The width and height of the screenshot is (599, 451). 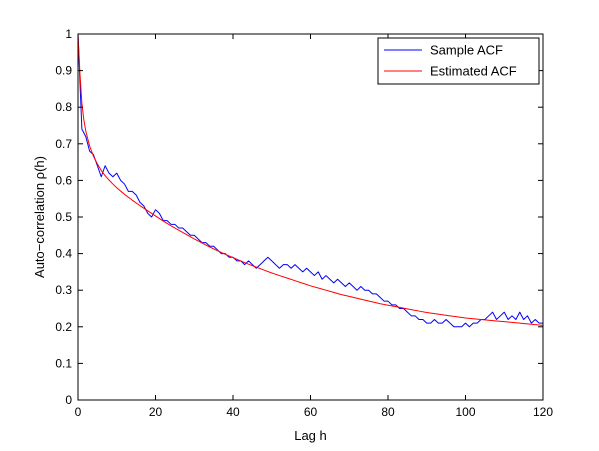 What do you see at coordinates (543, 412) in the screenshot?
I see `x-tick-label: 120` at bounding box center [543, 412].